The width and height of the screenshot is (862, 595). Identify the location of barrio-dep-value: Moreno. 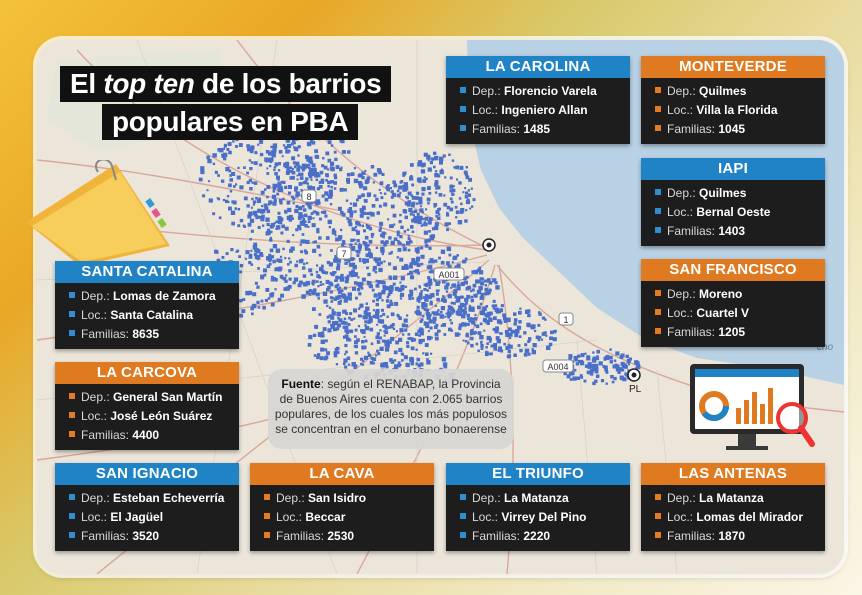
(721, 294).